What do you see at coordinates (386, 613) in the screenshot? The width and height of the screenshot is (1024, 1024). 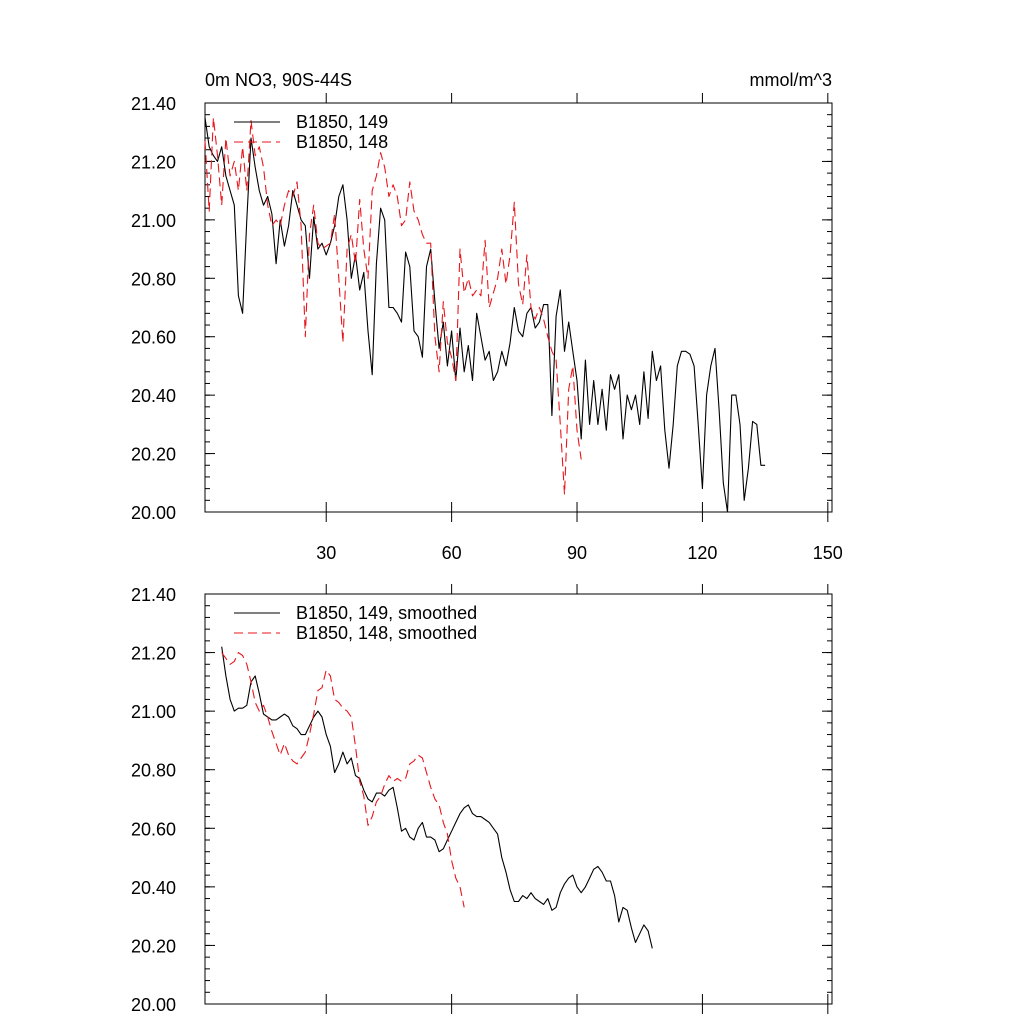 I see `legend-label: B1850, 149, smoothed` at bounding box center [386, 613].